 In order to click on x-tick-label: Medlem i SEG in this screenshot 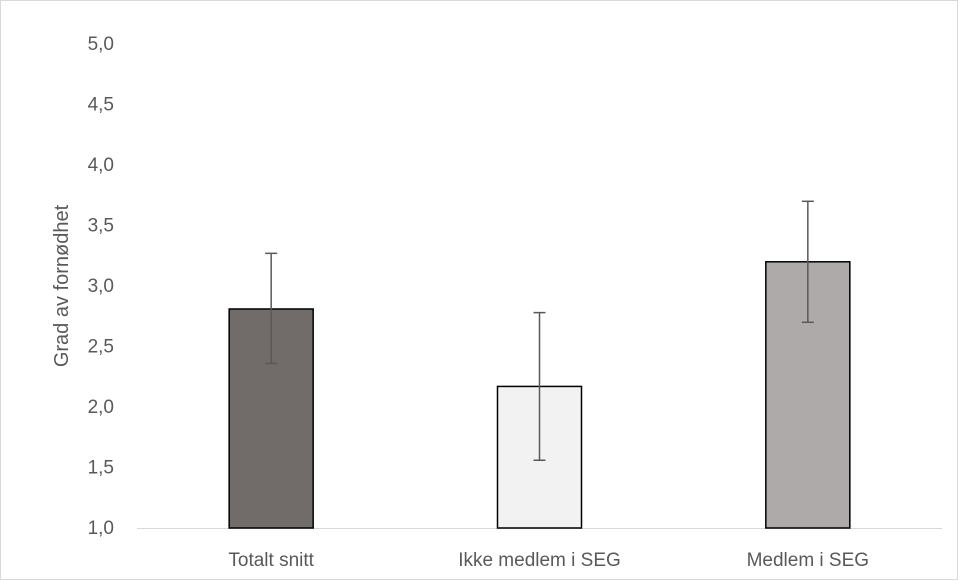, I will do `click(808, 560)`.